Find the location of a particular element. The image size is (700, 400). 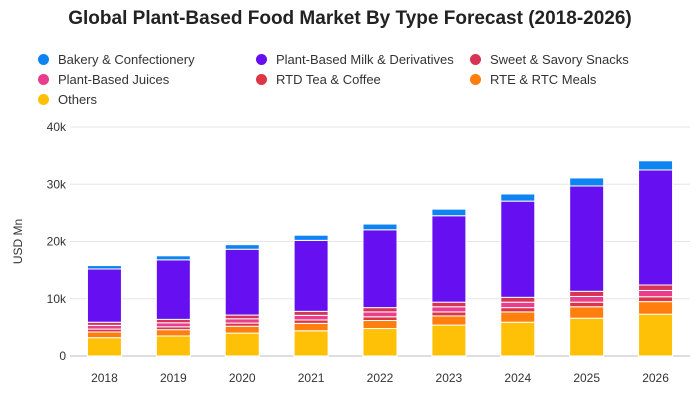

legend-item-juices: Plant-Based Juices is located at coordinates (103, 79).